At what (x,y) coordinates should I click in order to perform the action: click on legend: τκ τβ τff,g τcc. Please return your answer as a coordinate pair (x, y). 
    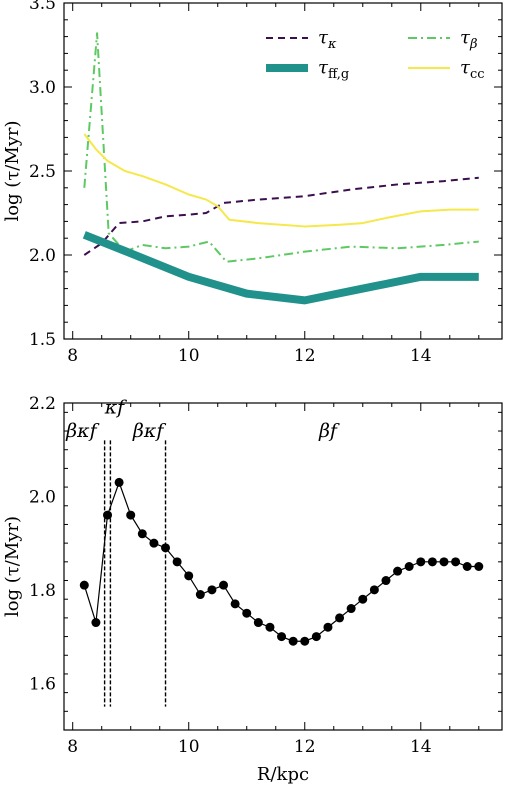
    Looking at the image, I should click on (375, 54).